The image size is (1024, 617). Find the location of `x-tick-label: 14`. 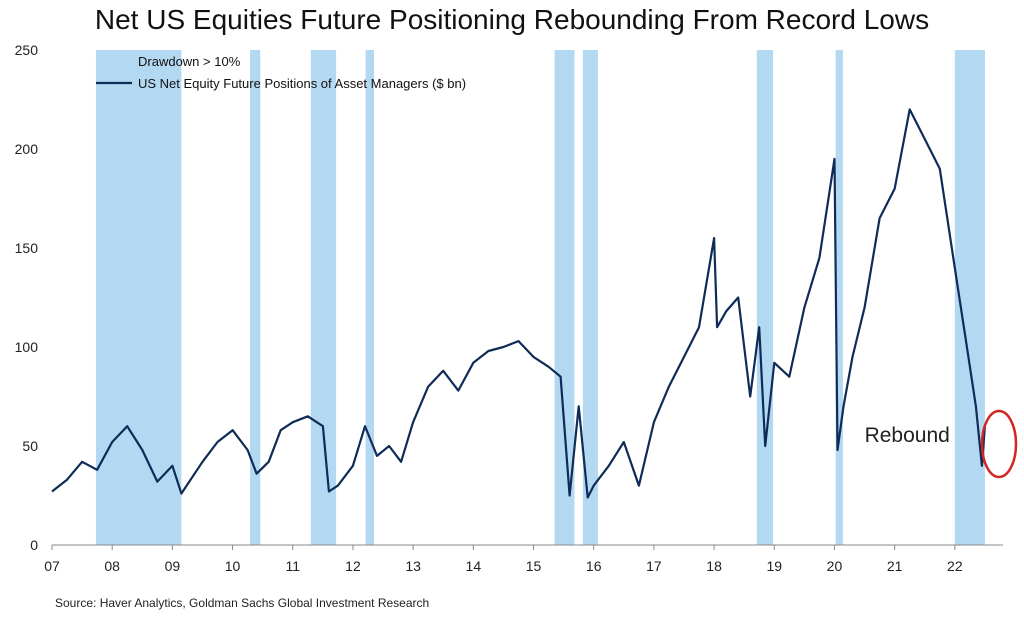

x-tick-label: 14 is located at coordinates (474, 566).